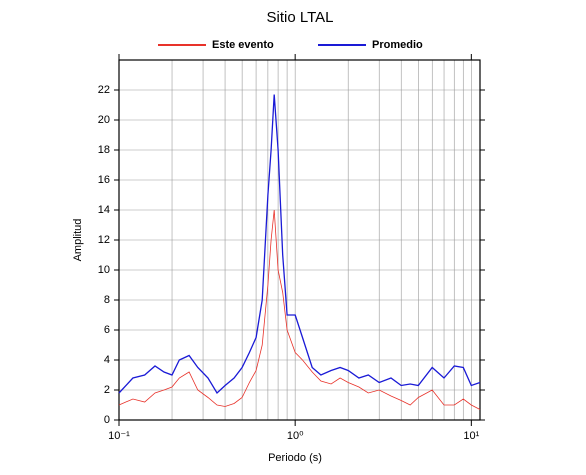 The width and height of the screenshot is (586, 475). What do you see at coordinates (78, 240) in the screenshot?
I see `y-axis-label: Amplitud` at bounding box center [78, 240].